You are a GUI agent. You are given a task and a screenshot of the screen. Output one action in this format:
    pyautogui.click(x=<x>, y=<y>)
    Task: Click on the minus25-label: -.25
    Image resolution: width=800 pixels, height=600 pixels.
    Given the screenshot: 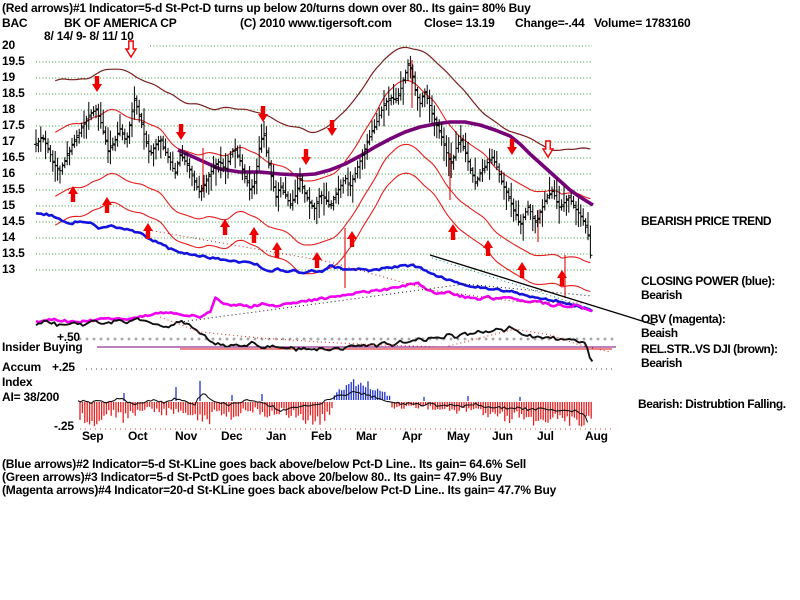 What is the action you would take?
    pyautogui.click(x=64, y=426)
    